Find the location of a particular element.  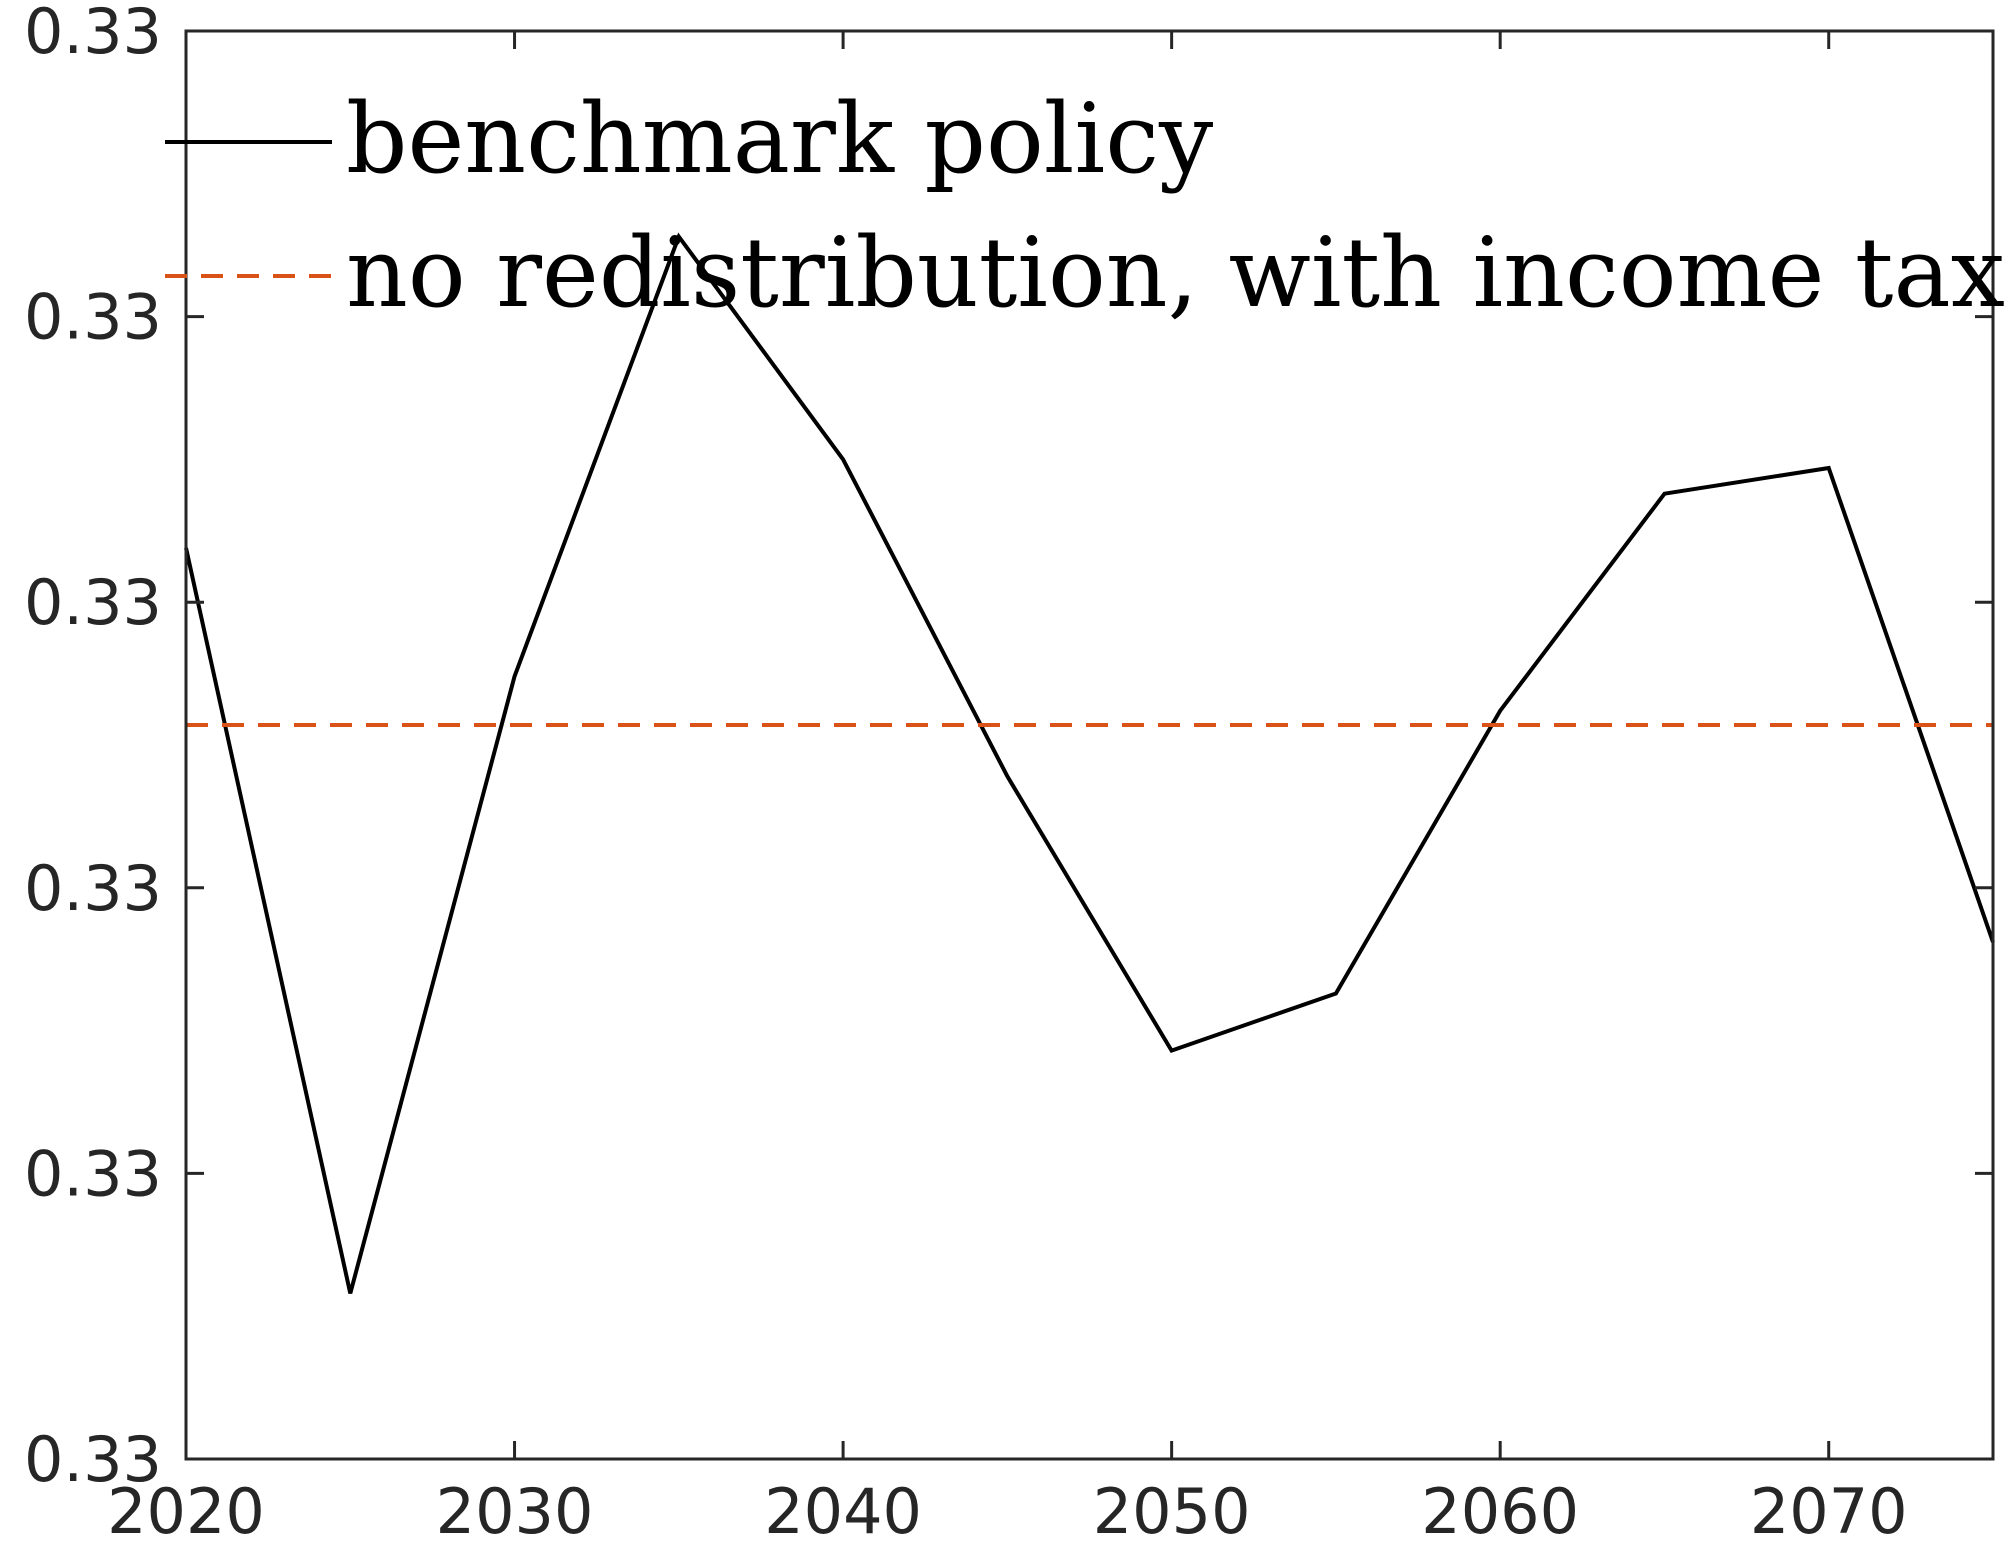

x-tick-label: 2050 is located at coordinates (1172, 1511).